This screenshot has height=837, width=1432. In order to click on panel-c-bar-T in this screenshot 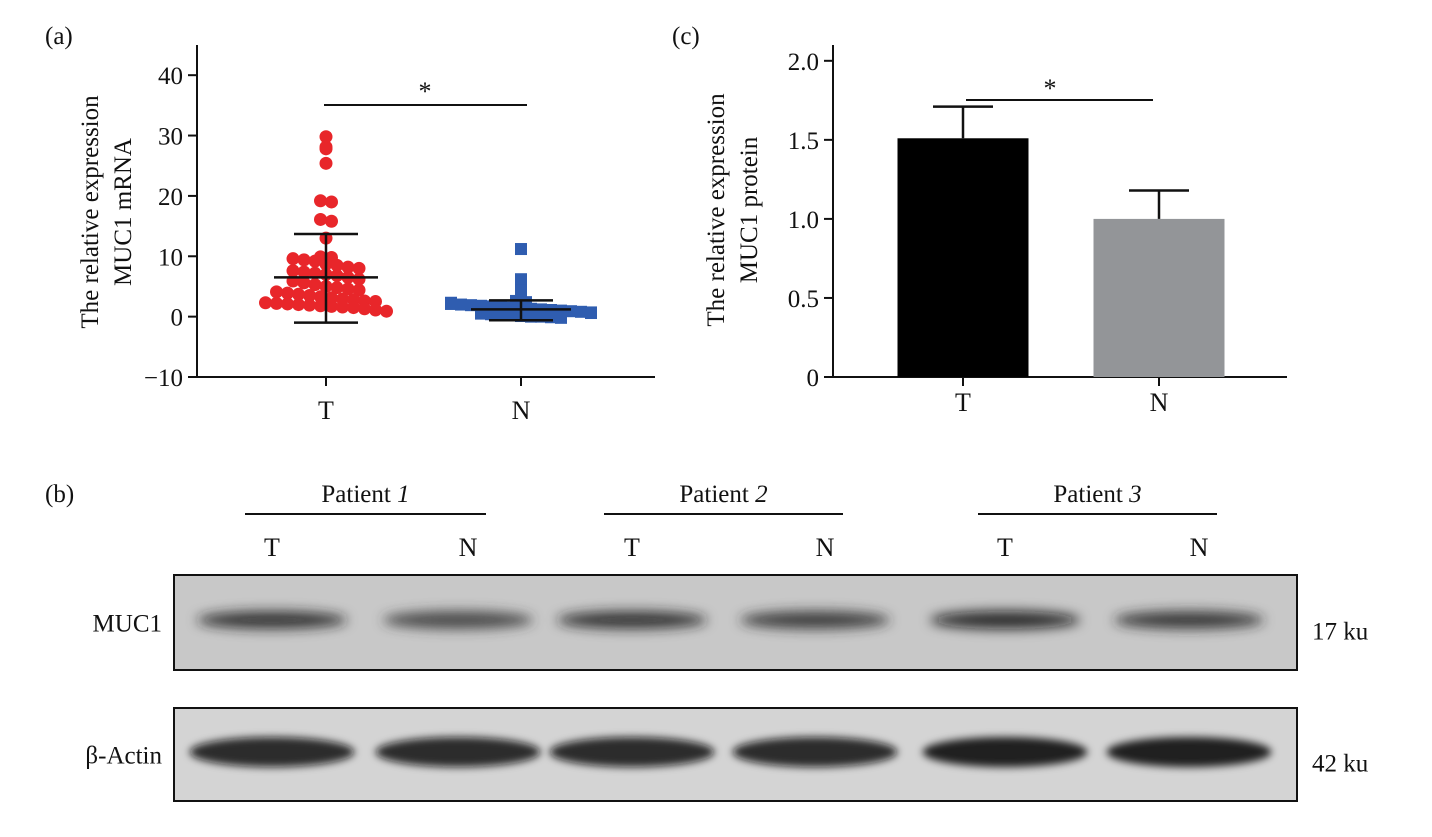, I will do `click(963, 257)`.